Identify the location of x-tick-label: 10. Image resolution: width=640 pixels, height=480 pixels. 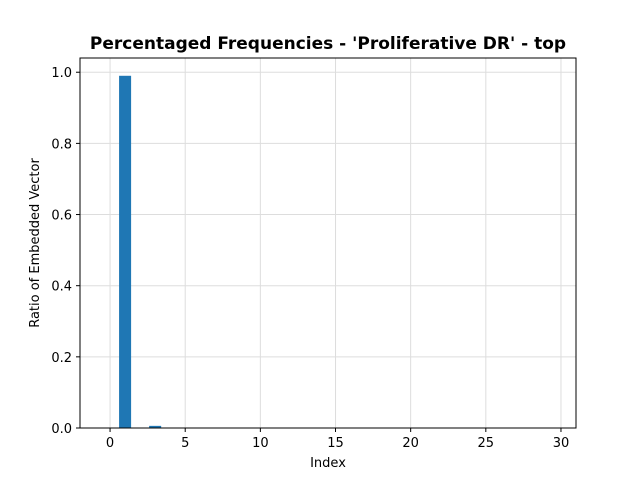
(260, 443).